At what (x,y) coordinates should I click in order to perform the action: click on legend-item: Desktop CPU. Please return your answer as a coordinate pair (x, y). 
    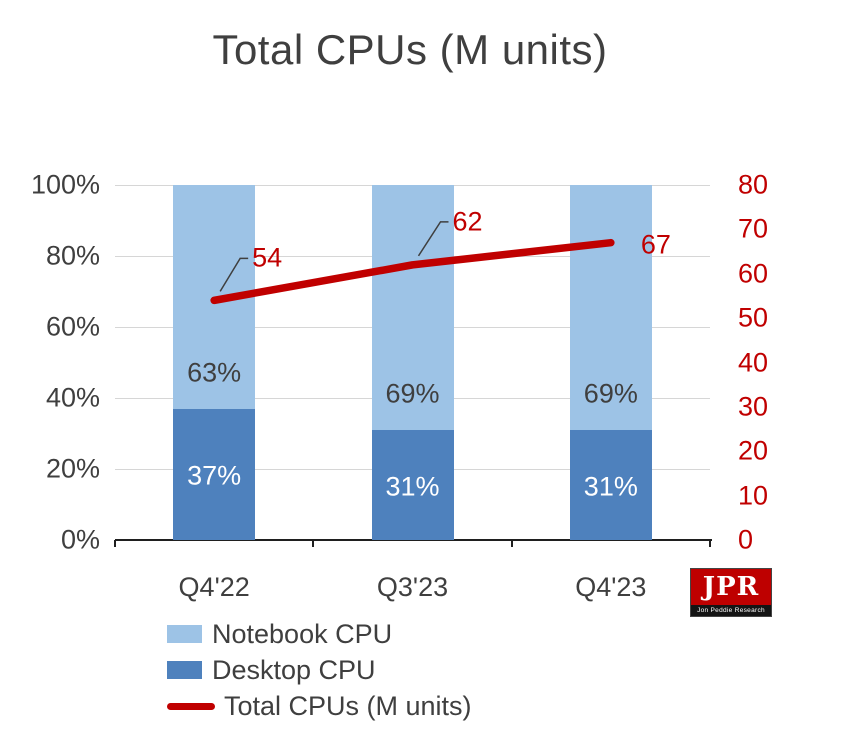
    Looking at the image, I should click on (319, 670).